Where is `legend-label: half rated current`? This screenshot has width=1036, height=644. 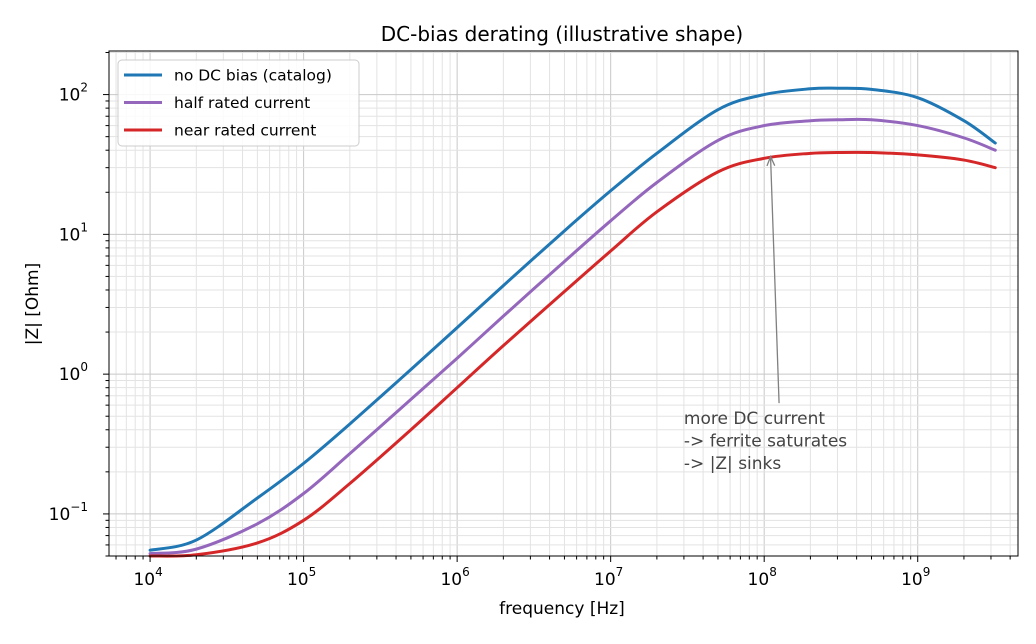 legend-label: half rated current is located at coordinates (242, 103).